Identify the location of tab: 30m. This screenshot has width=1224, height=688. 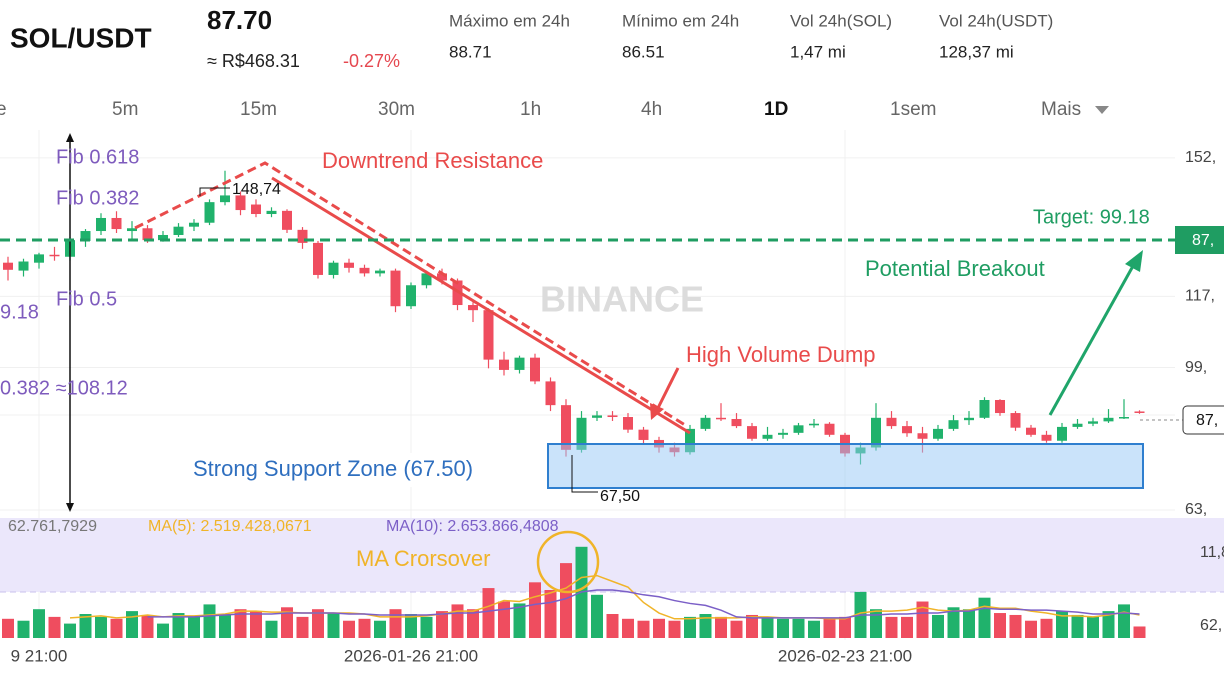
(396, 109).